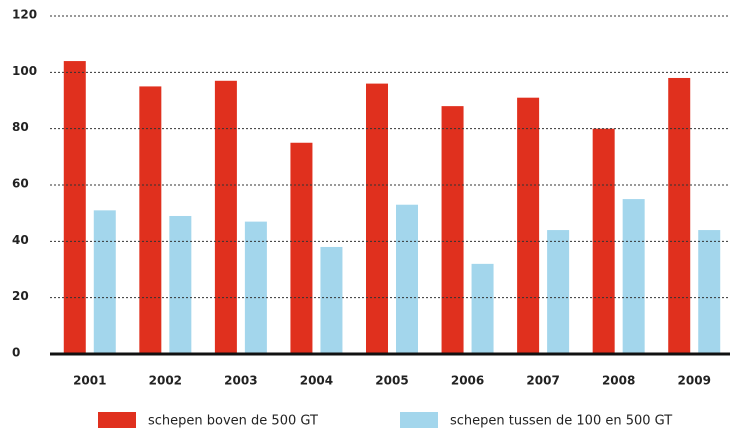  Describe the element at coordinates (618, 381) in the screenshot. I see `x-tick-label: 2008` at that location.